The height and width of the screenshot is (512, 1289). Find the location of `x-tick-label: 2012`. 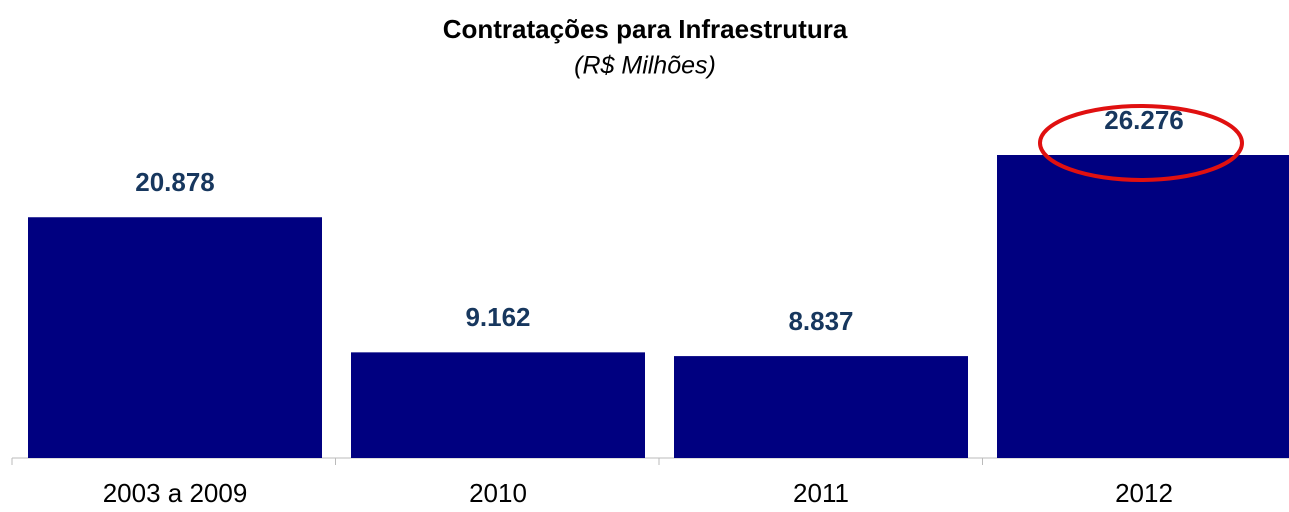

x-tick-label: 2012 is located at coordinates (1144, 493).